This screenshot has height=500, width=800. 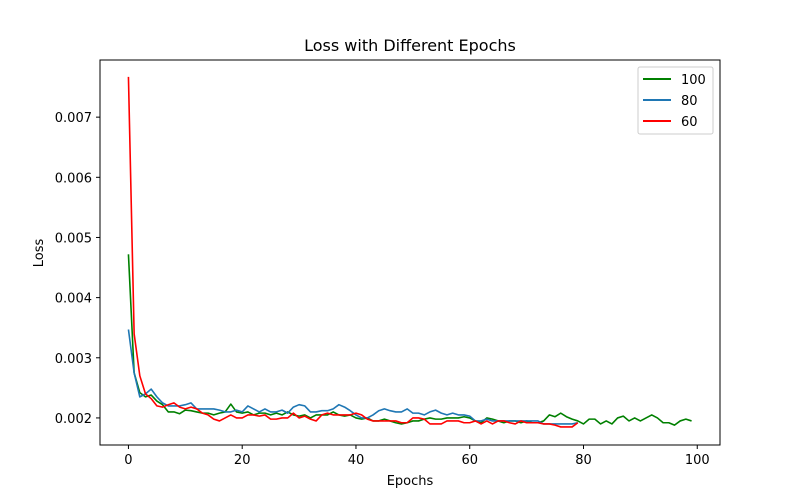 What do you see at coordinates (73, 419) in the screenshot?
I see `y-tick-label: 0.002` at bounding box center [73, 419].